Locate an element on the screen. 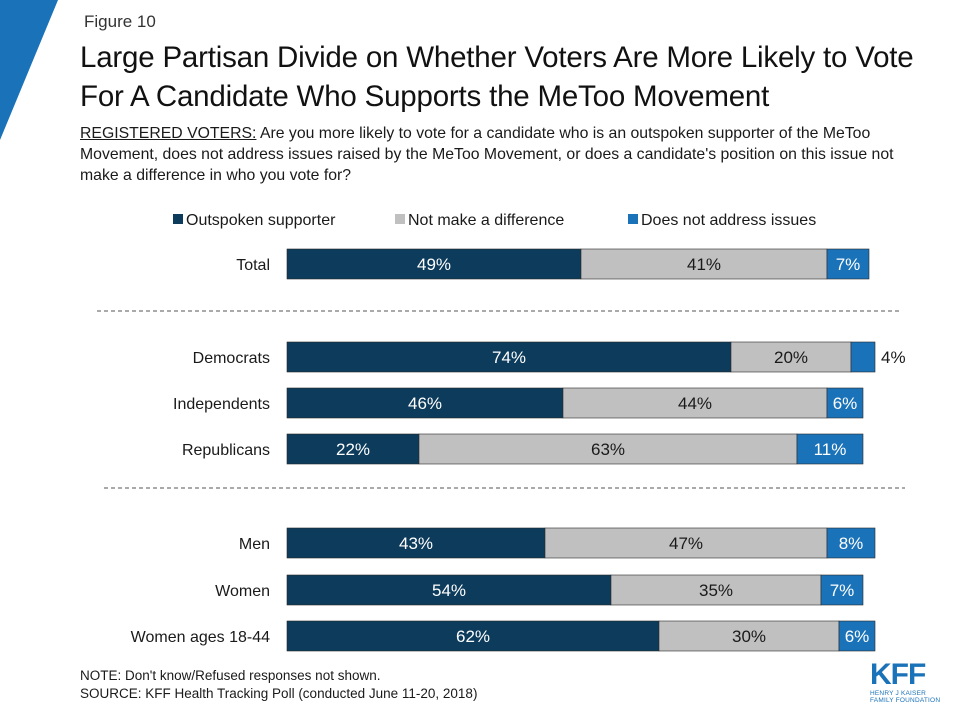 This screenshot has width=960, height=720. bar-outspoken-supporter-men is located at coordinates (416, 543).